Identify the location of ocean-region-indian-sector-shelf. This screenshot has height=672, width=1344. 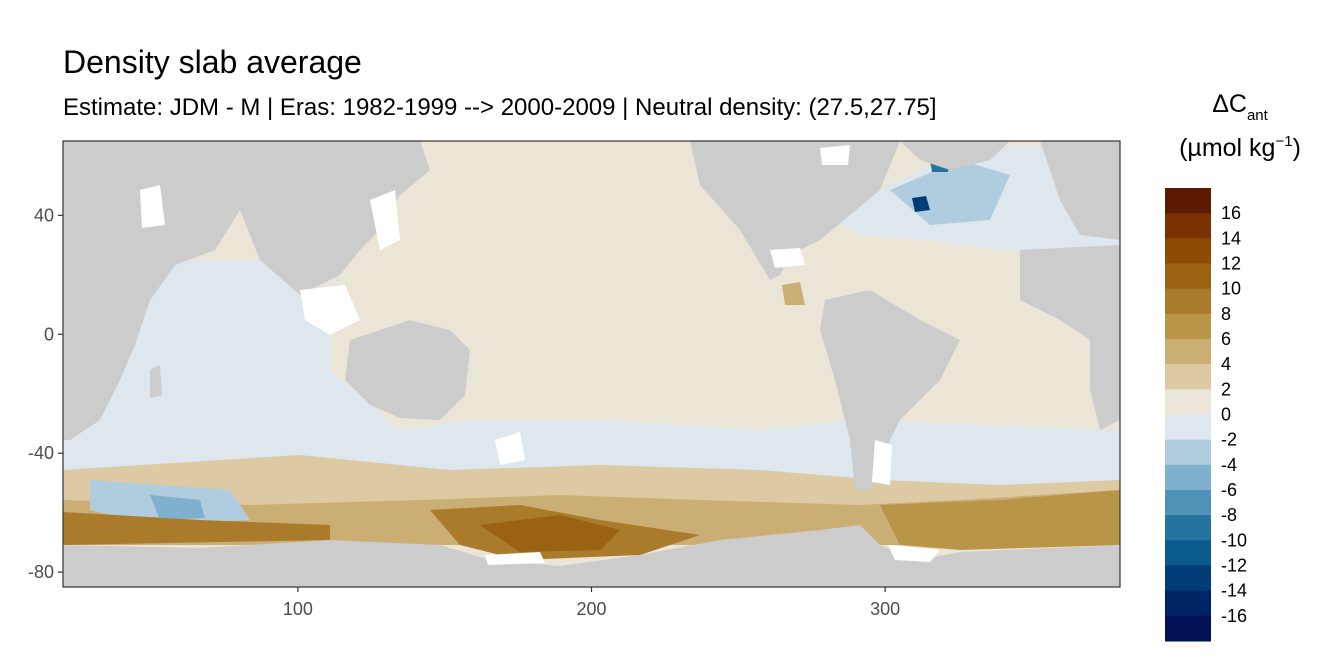
(196, 528).